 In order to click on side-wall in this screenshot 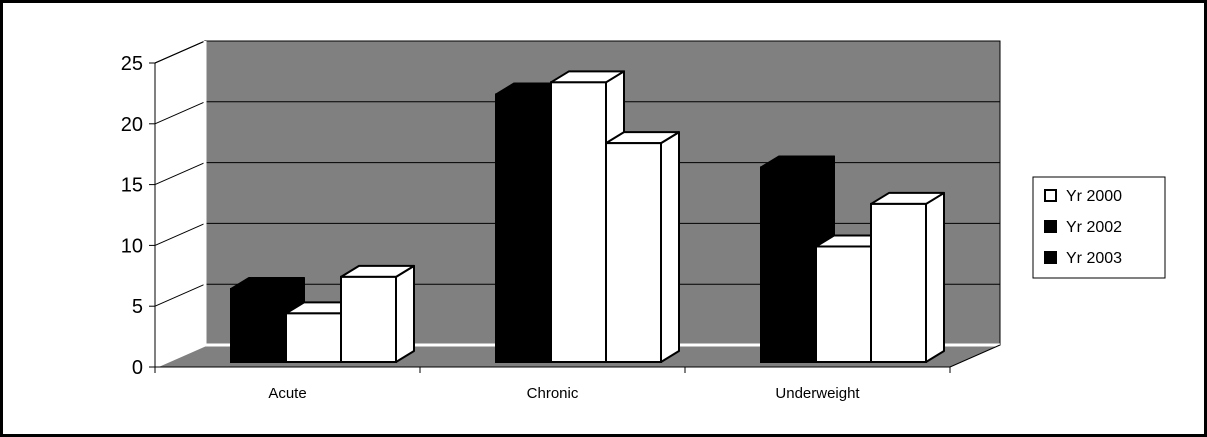, I will do `click(180, 204)`.